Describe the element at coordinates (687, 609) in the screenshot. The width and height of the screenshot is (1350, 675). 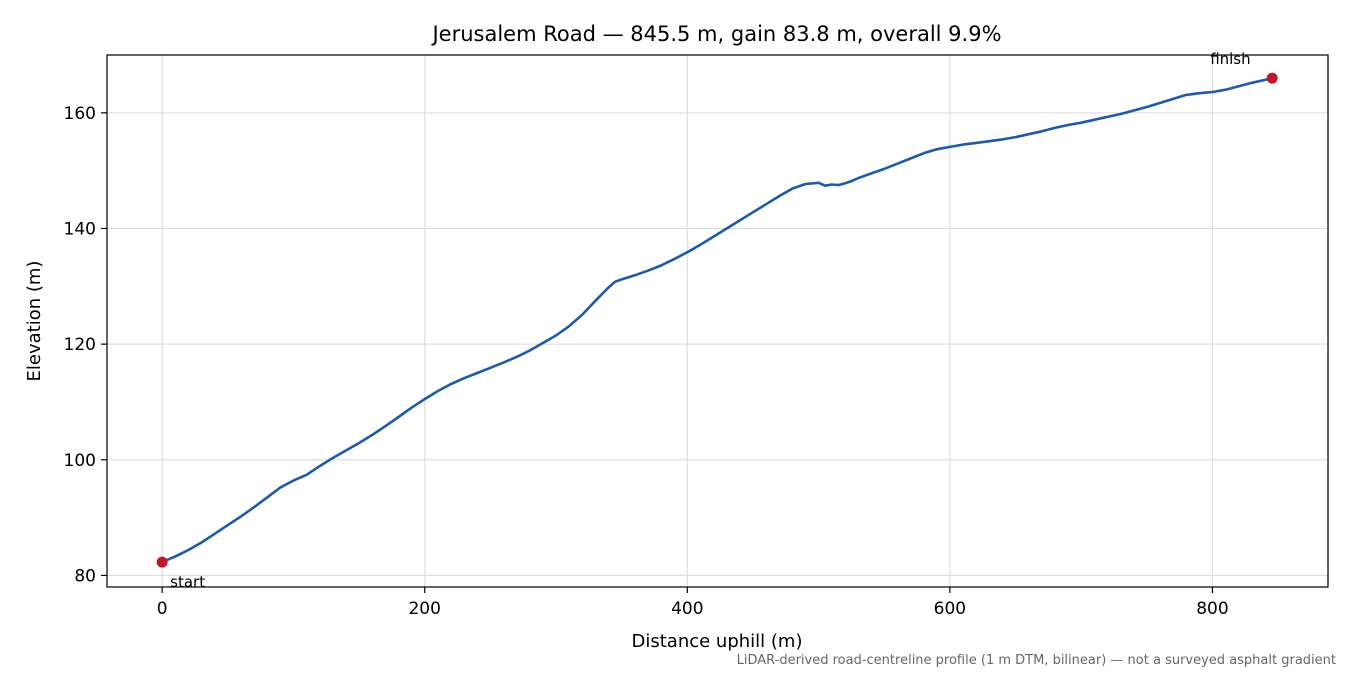
I see `x-tick-label: 400` at that location.